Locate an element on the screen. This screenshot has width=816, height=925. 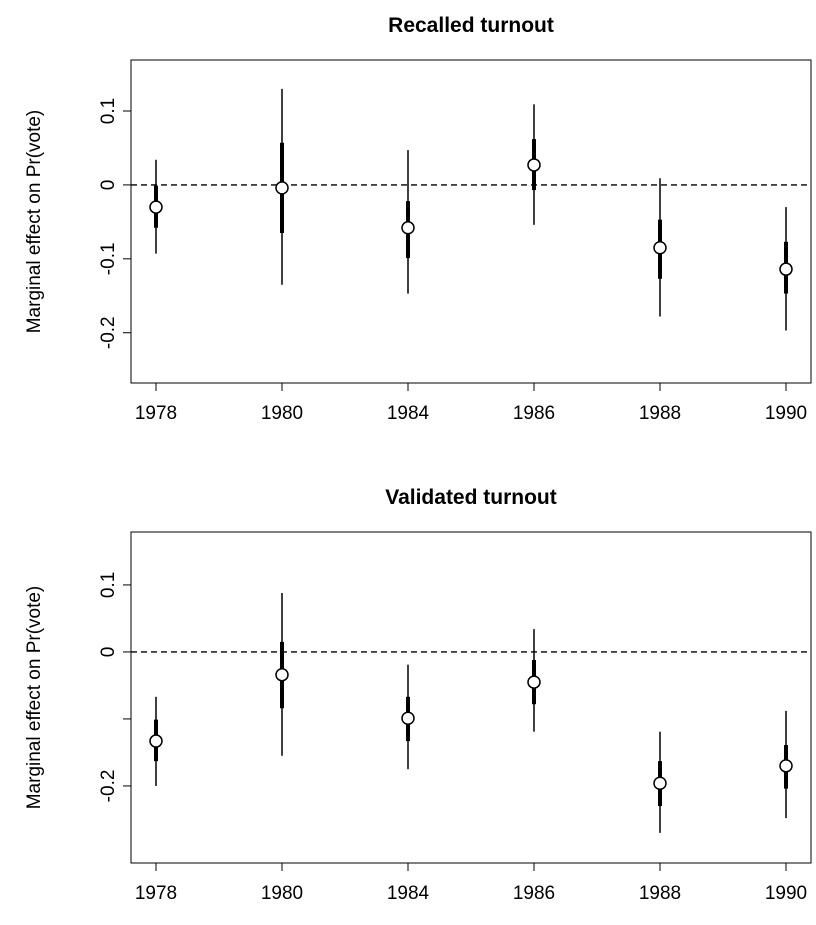
y-tick-label: -0.1 is located at coordinates (108, 258).